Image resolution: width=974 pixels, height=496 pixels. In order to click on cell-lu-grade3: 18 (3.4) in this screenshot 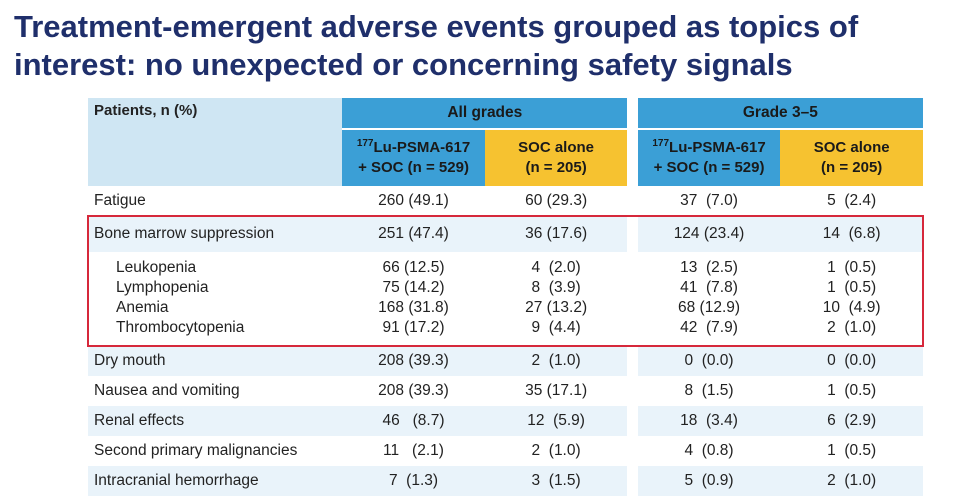, I will do `click(709, 421)`.